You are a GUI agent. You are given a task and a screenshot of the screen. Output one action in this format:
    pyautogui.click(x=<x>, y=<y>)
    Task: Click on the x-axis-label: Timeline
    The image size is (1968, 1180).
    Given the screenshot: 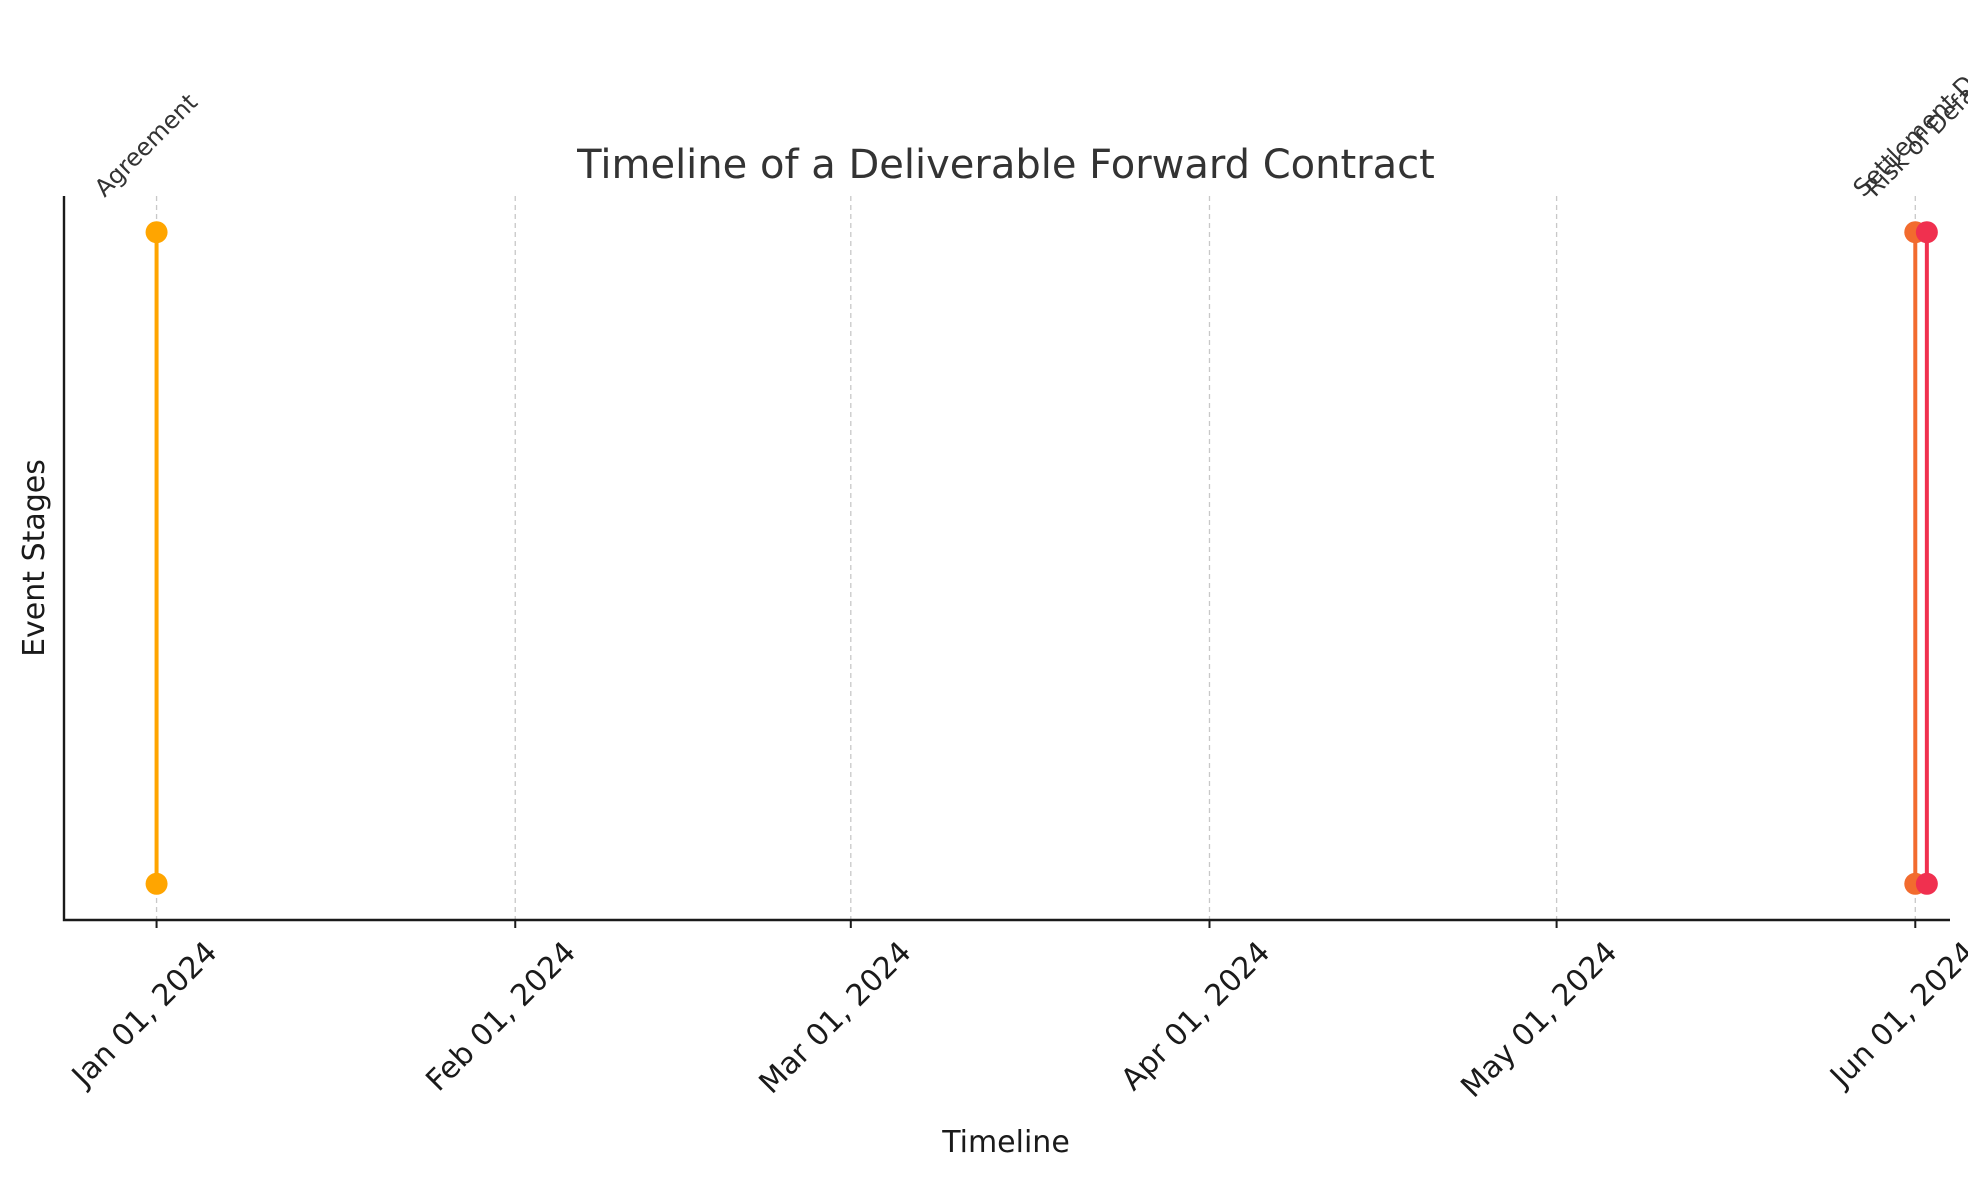 What is the action you would take?
    pyautogui.click(x=1005, y=1142)
    